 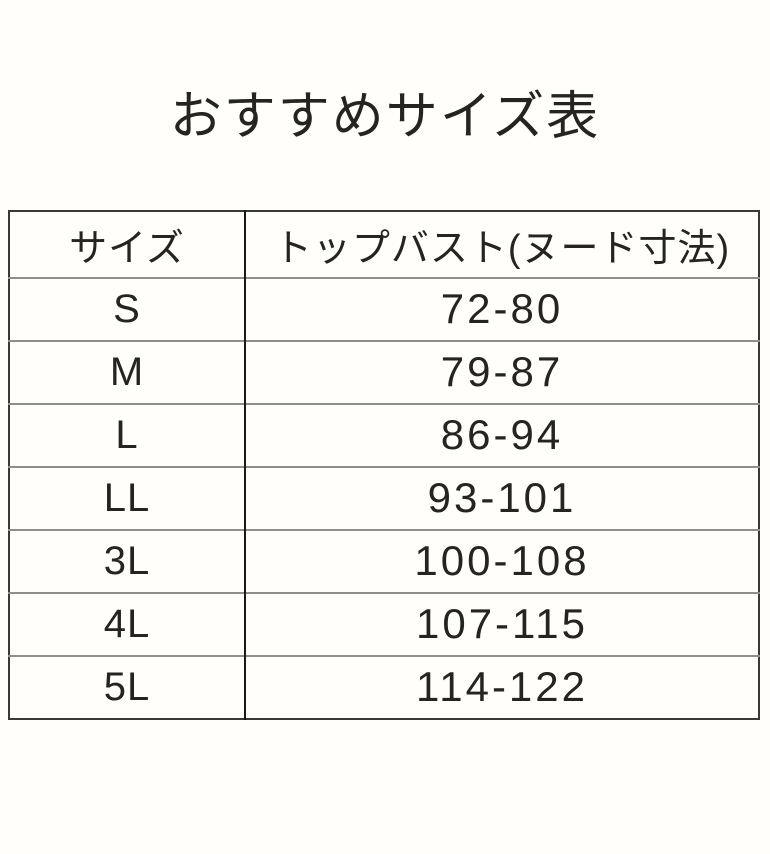 What do you see at coordinates (127, 624) in the screenshot?
I see `size-cell: 4L` at bounding box center [127, 624].